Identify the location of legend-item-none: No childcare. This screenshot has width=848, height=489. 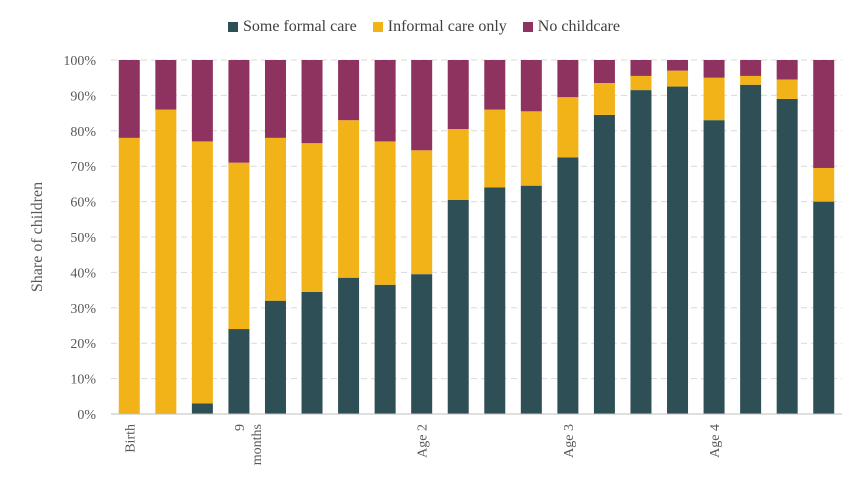
(571, 27).